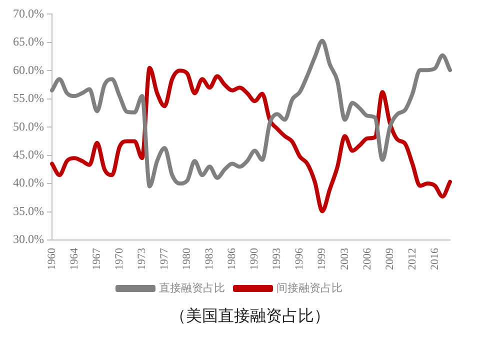  I want to click on y-tick-label: 70.0%, so click(28, 13).